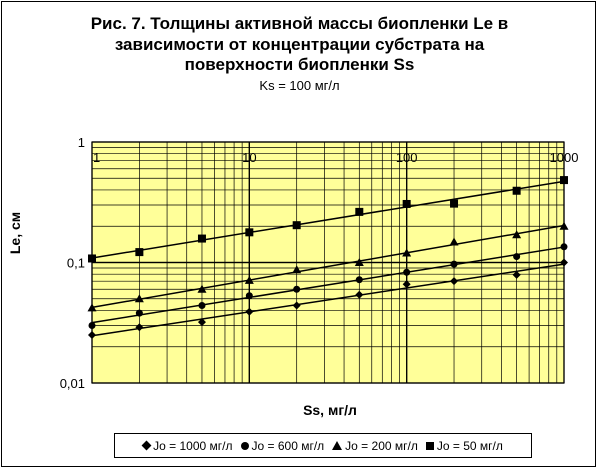 This screenshot has width=599, height=470. I want to click on x-tick-label: 10, so click(249, 157).